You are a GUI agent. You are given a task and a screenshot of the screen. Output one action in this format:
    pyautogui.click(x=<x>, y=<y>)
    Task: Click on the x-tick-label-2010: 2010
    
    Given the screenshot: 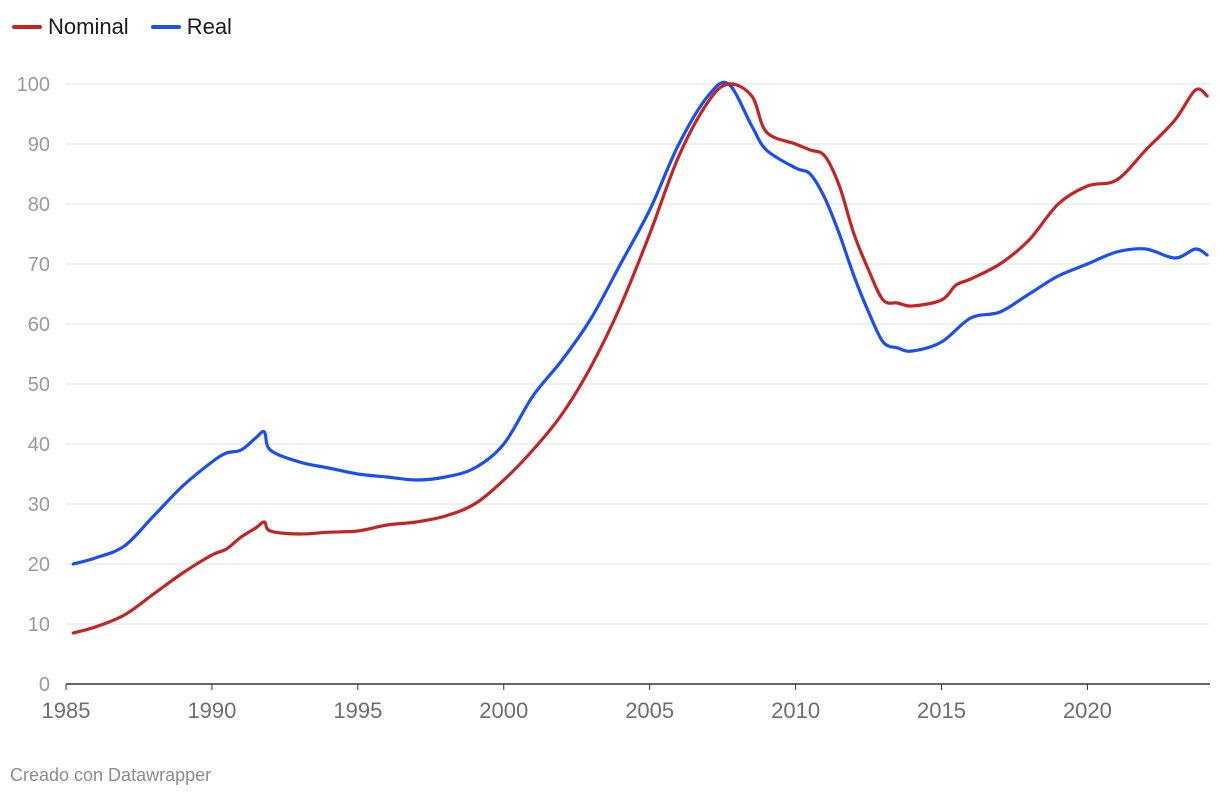 What is the action you would take?
    pyautogui.click(x=795, y=710)
    